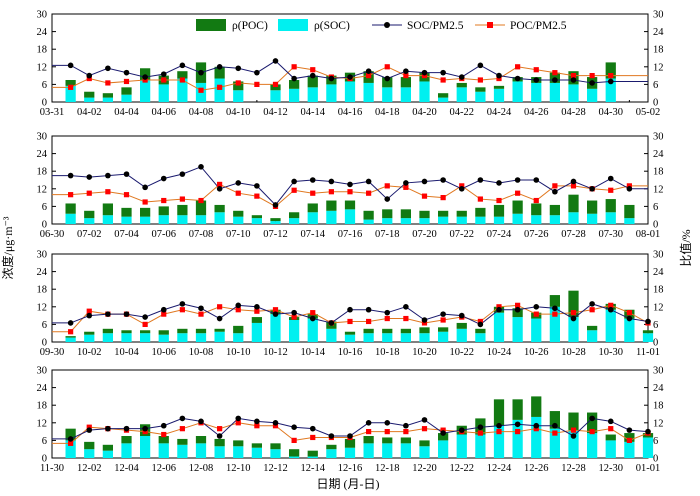 The width and height of the screenshot is (700, 496). Describe the element at coordinates (648, 468) in the screenshot. I see `x-tick-label: 01-01` at that location.